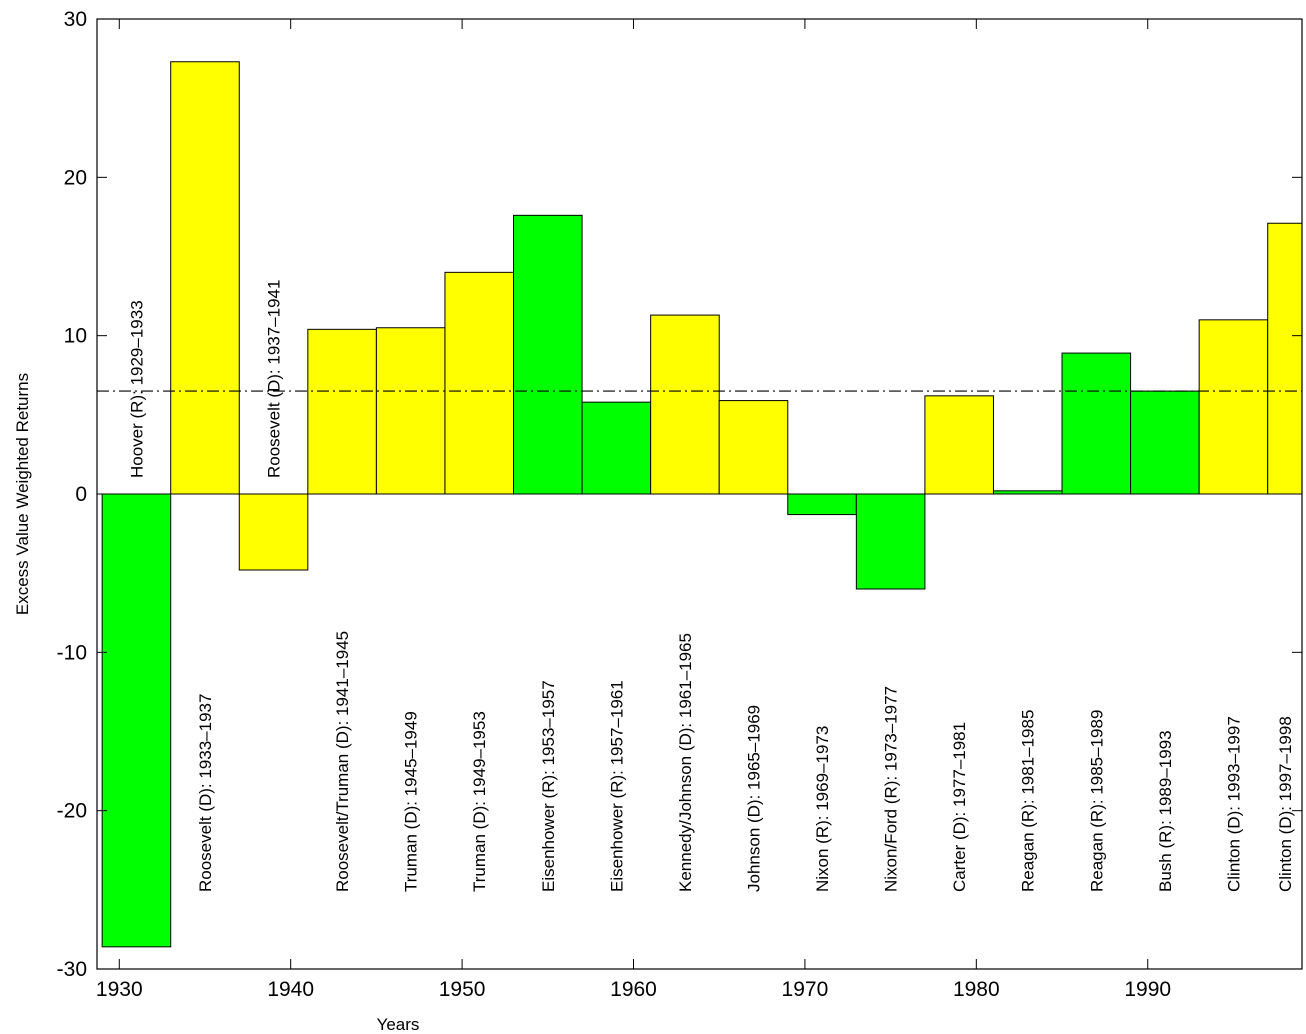 The height and width of the screenshot is (1034, 1306). What do you see at coordinates (1028, 801) in the screenshot?
I see `bar-label: Reagan (R): 1981–1985` at bounding box center [1028, 801].